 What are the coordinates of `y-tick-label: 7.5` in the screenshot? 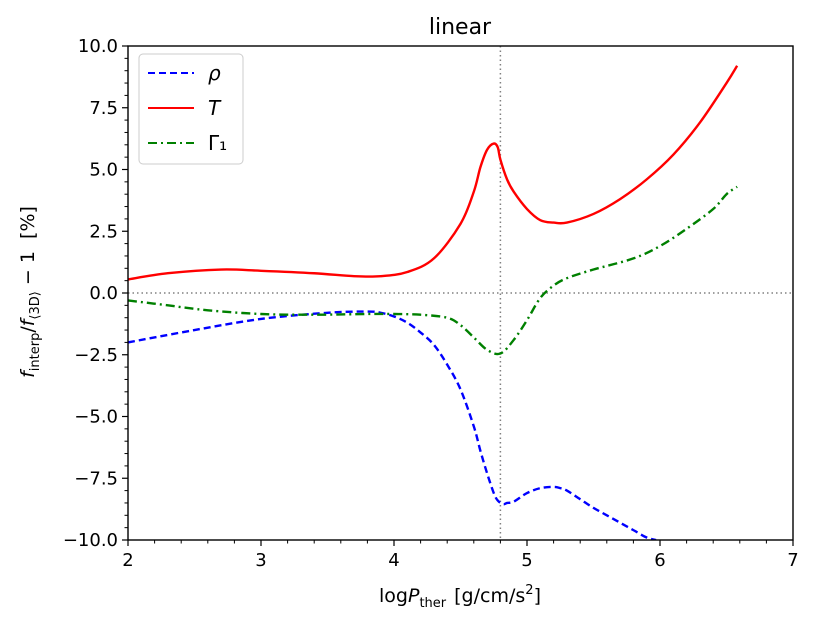 It's located at (103, 108).